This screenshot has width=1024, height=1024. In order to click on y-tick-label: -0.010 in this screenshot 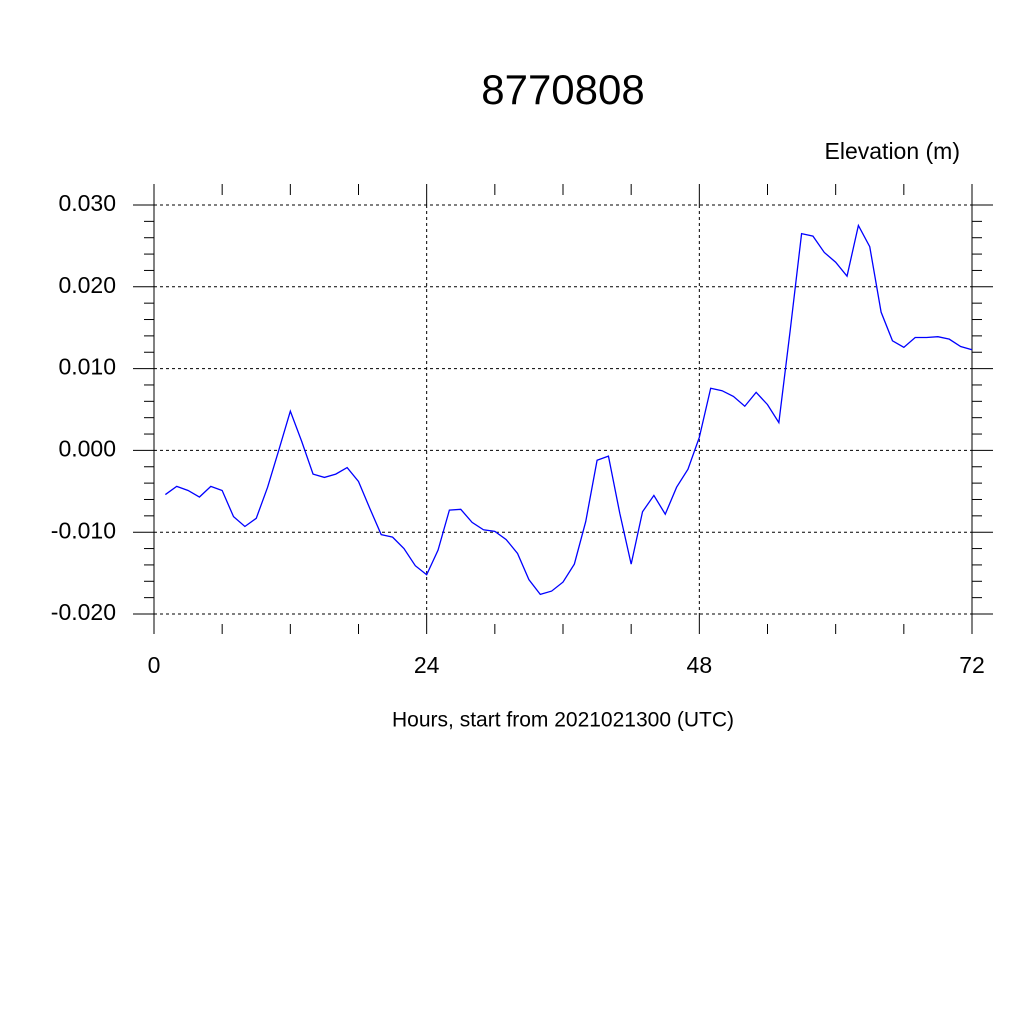, I will do `click(83, 530)`.